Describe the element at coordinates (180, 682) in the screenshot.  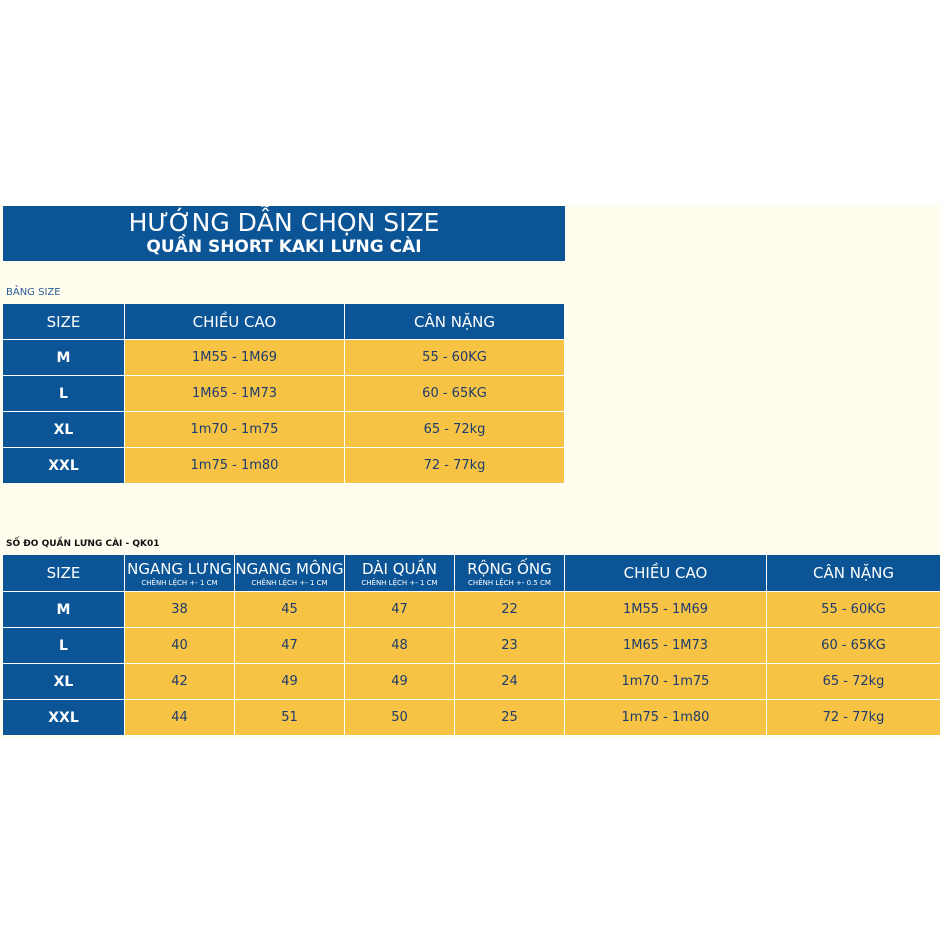
I see `data-cell: 42` at that location.